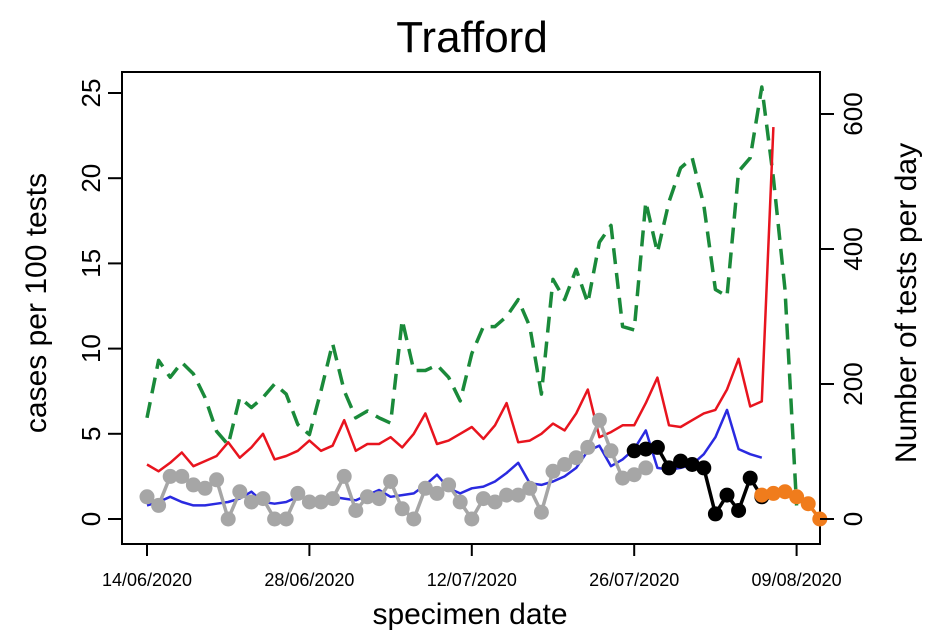 The width and height of the screenshot is (926, 632). Describe the element at coordinates (853, 248) in the screenshot. I see `y2-tick-label: 400` at that location.